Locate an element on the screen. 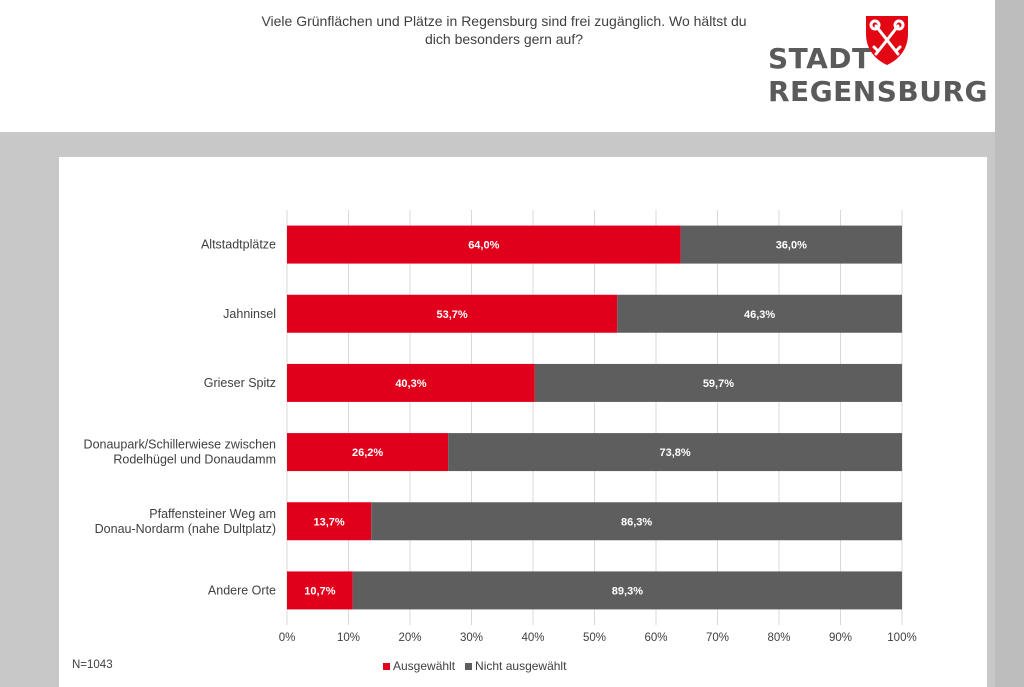 This screenshot has height=687, width=1024. x-tick-label: 80% is located at coordinates (778, 638).